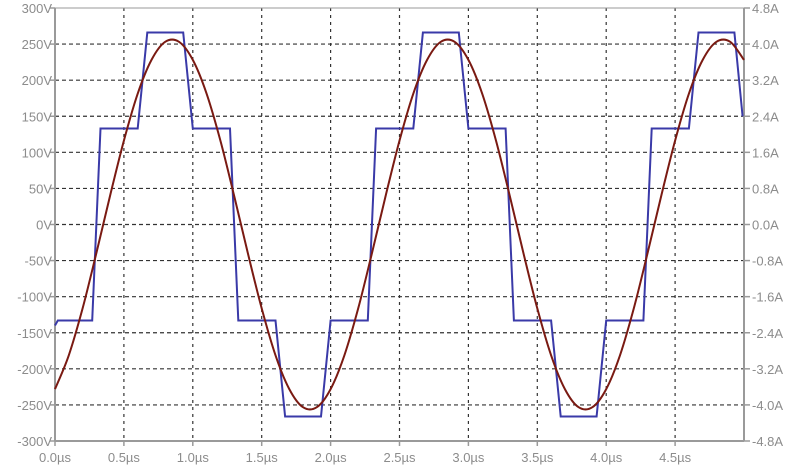 The image size is (799, 474). Describe the element at coordinates (468, 457) in the screenshot. I see `x-tick-label: 3.0µs` at that location.